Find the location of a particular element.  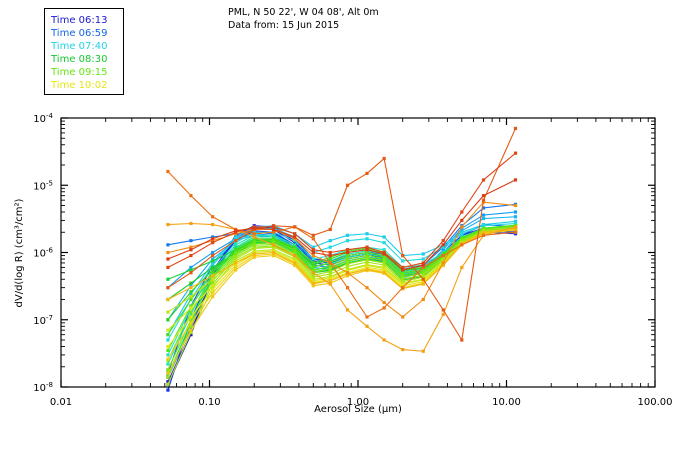

legend-entry-5: Time 10:02 is located at coordinates (79, 85).